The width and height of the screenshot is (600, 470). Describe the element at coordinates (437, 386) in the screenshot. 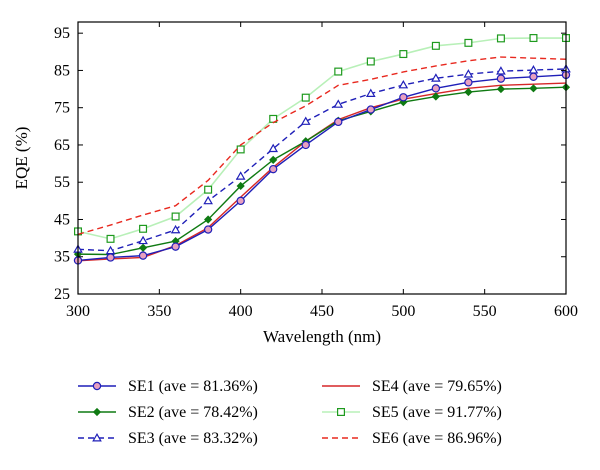

I see `legend-label: SE4 (ave = 79.65%)` at that location.